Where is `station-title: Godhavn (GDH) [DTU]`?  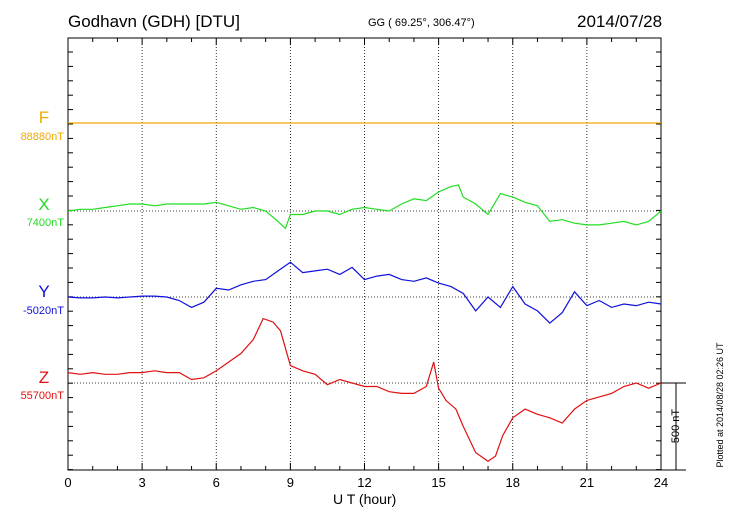 station-title: Godhavn (GDH) [DTU] is located at coordinates (154, 21).